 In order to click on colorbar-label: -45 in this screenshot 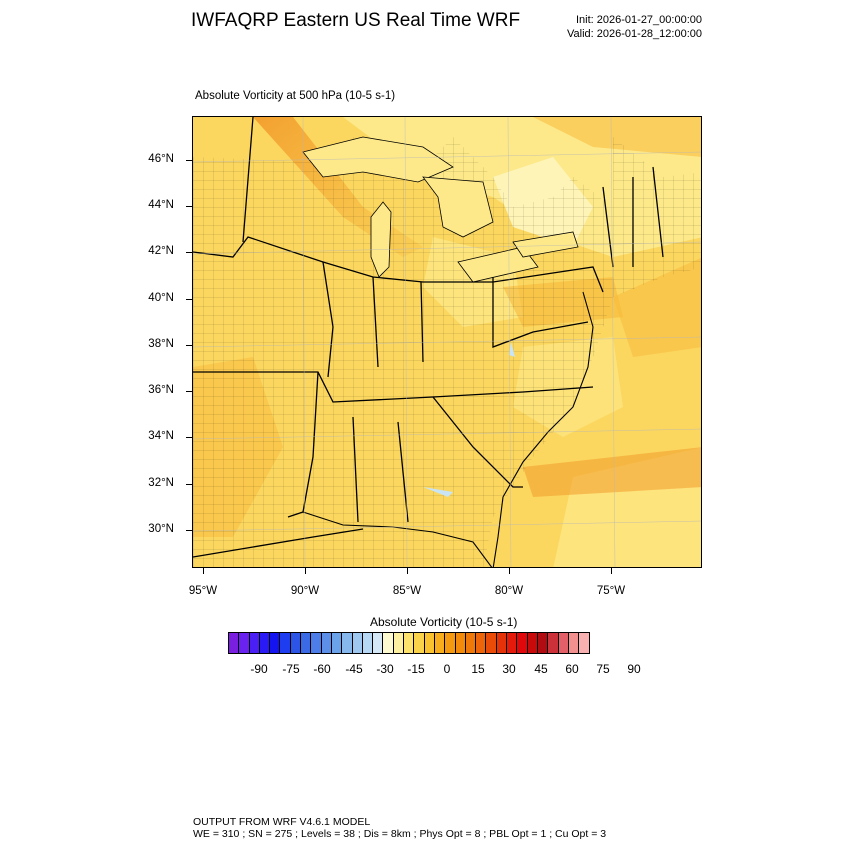, I will do `click(354, 669)`.